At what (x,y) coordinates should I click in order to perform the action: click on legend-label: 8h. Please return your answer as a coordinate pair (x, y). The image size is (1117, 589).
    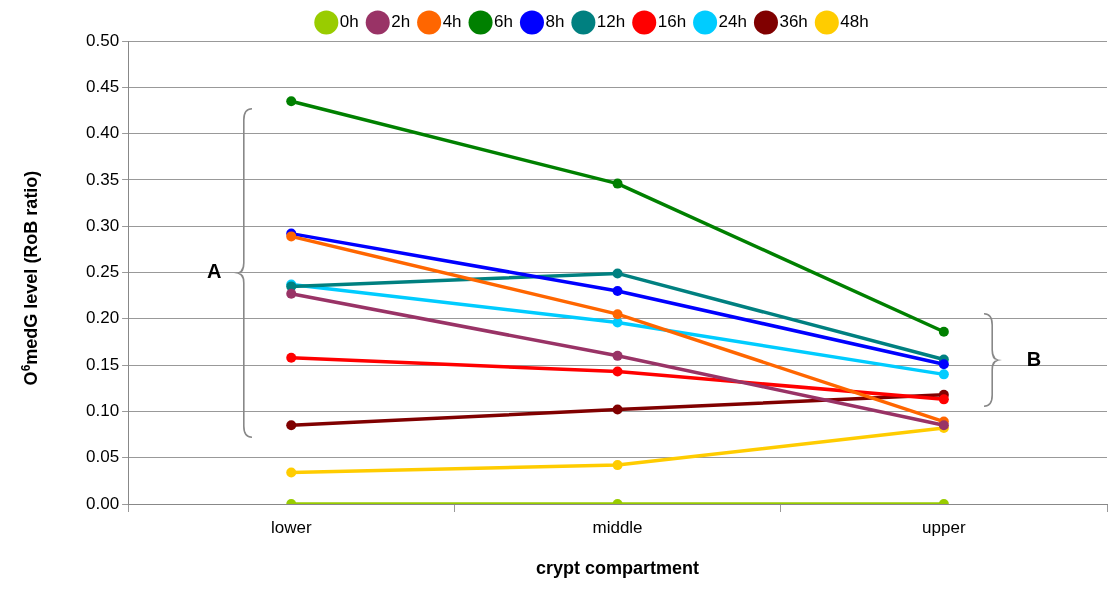
    Looking at the image, I should click on (555, 22).